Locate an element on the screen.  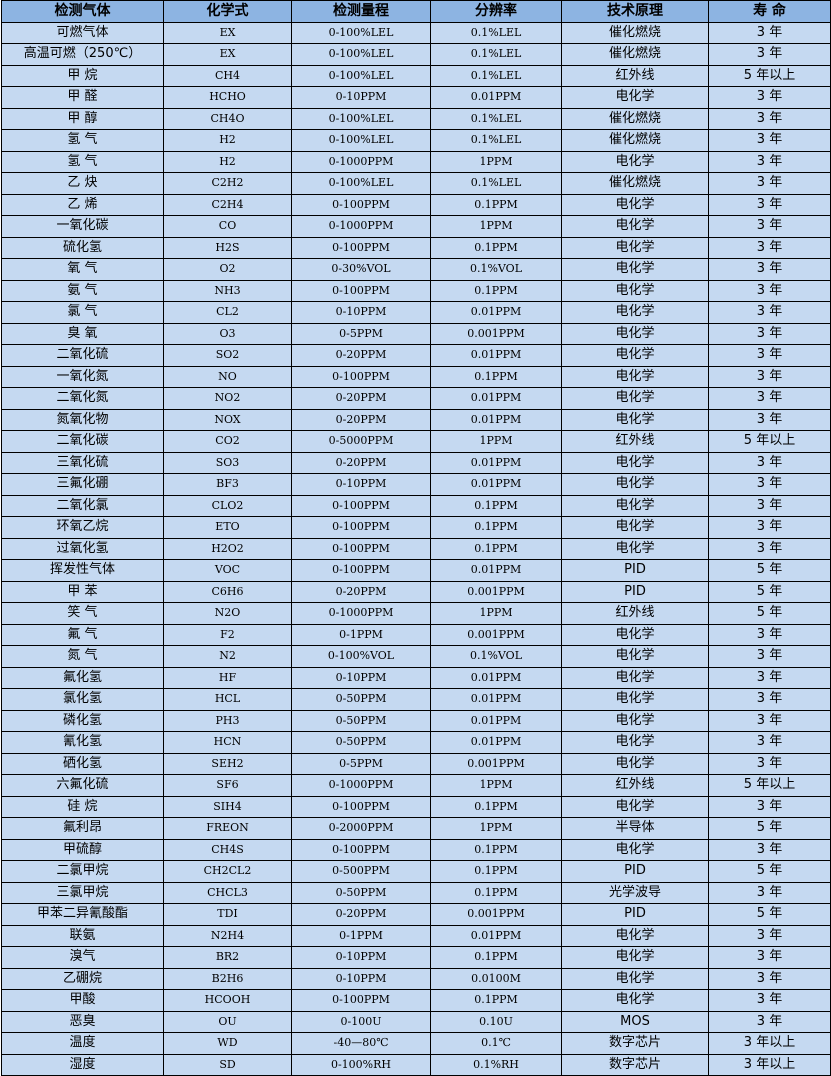
table-row: 甲 醛 HCHO 0-10PPM 0.01PPM 电化学 3 年 is located at coordinates (416, 97).